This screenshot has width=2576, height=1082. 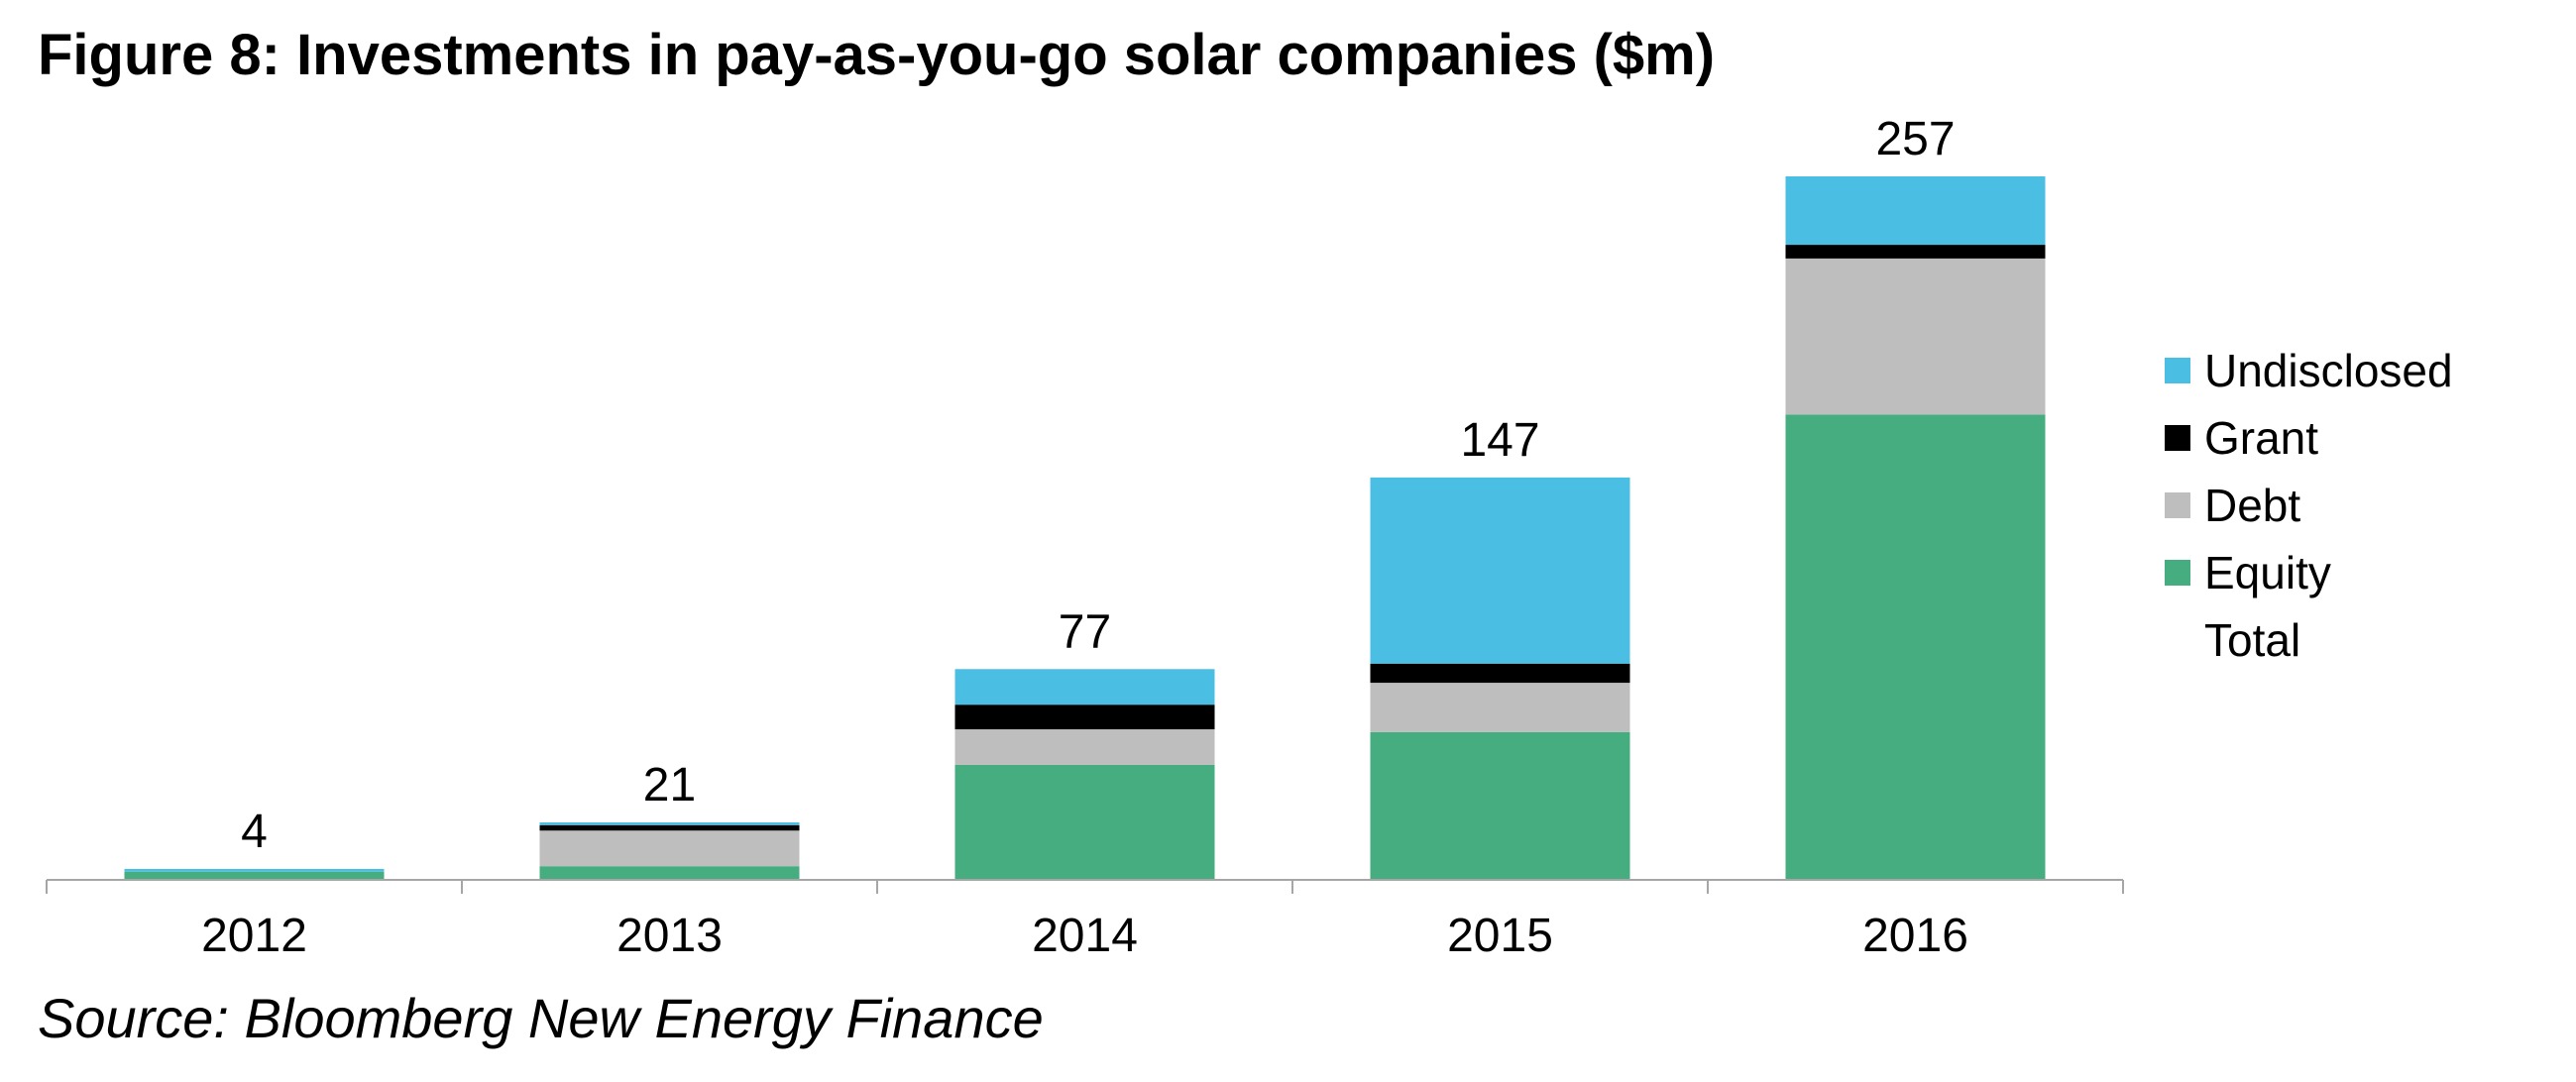 I want to click on x-tick-label-2014: 2014, so click(x=1085, y=936).